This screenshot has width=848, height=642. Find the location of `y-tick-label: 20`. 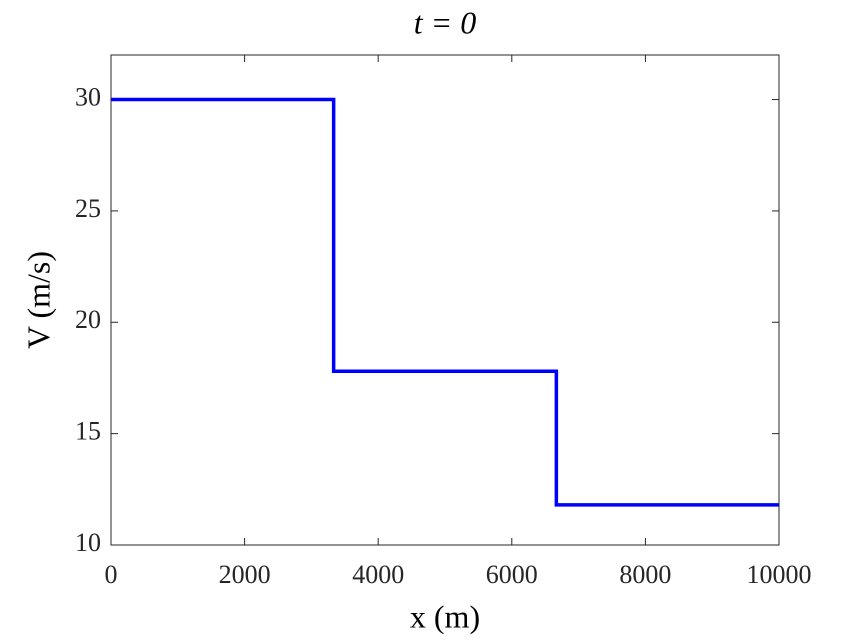

y-tick-label: 20 is located at coordinates (88, 319).